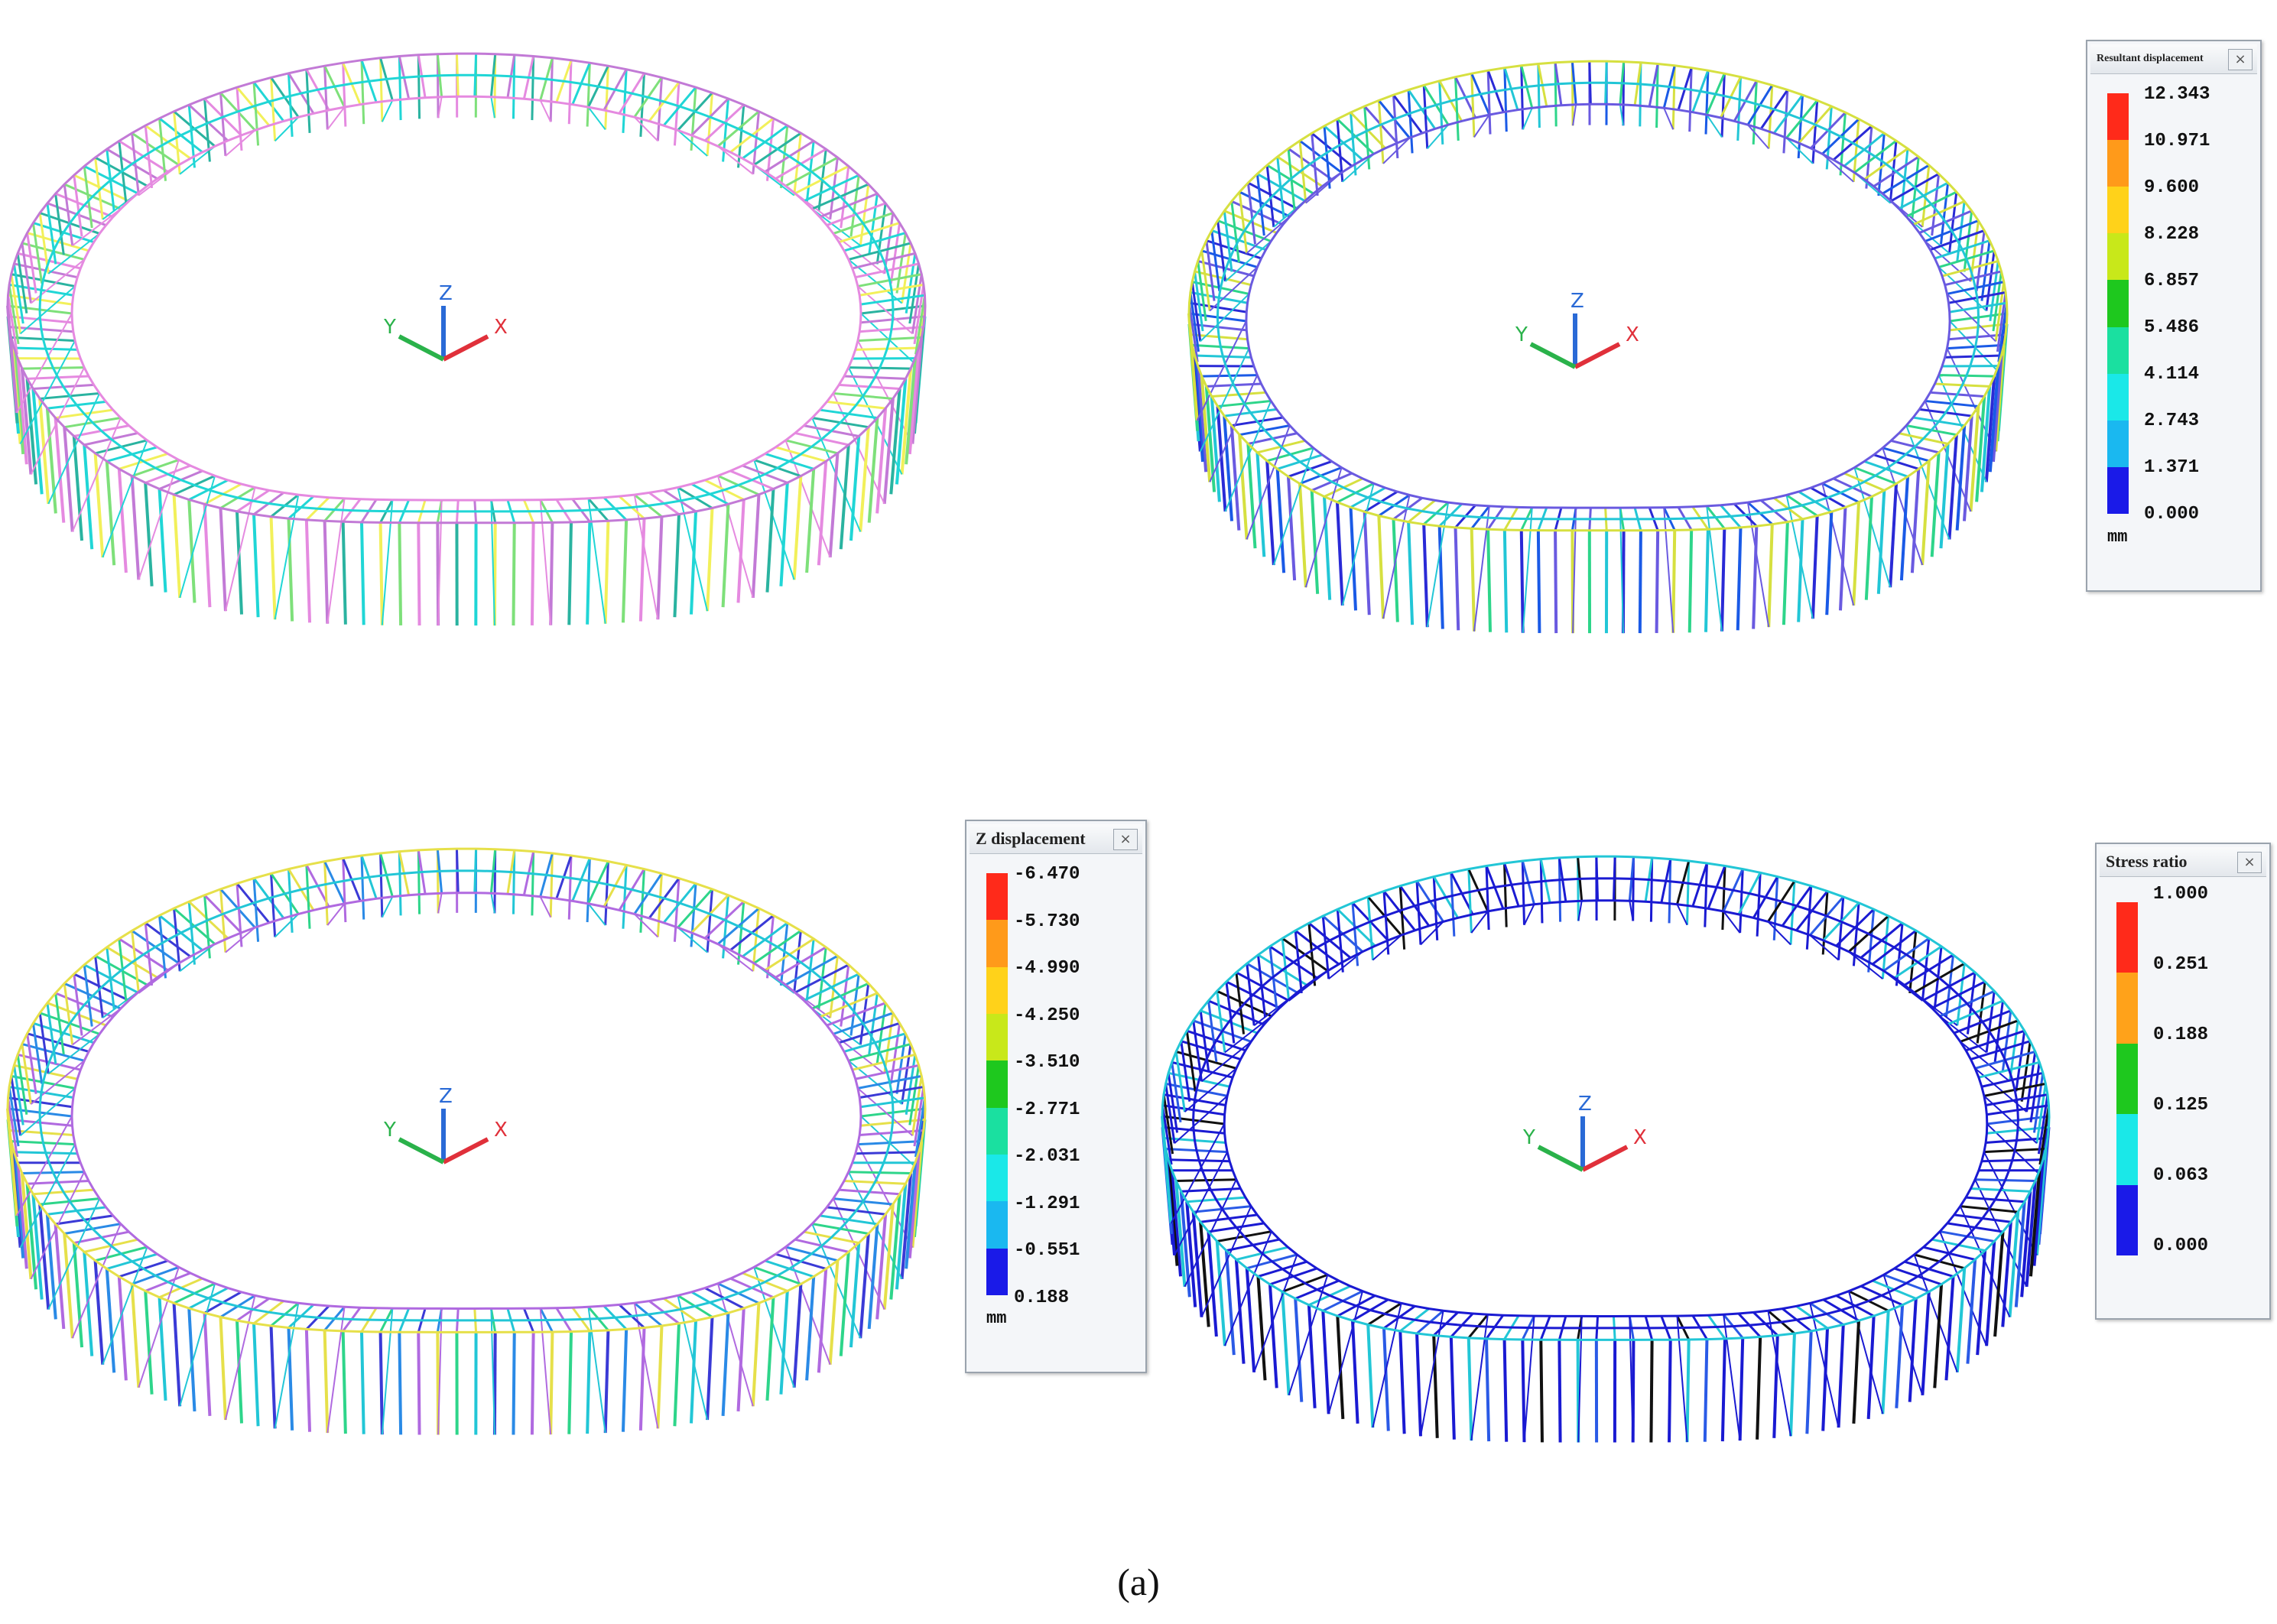 This screenshot has width=2277, height=1624. I want to click on axis-triad-icon: Z X Y, so click(1584, 1132).